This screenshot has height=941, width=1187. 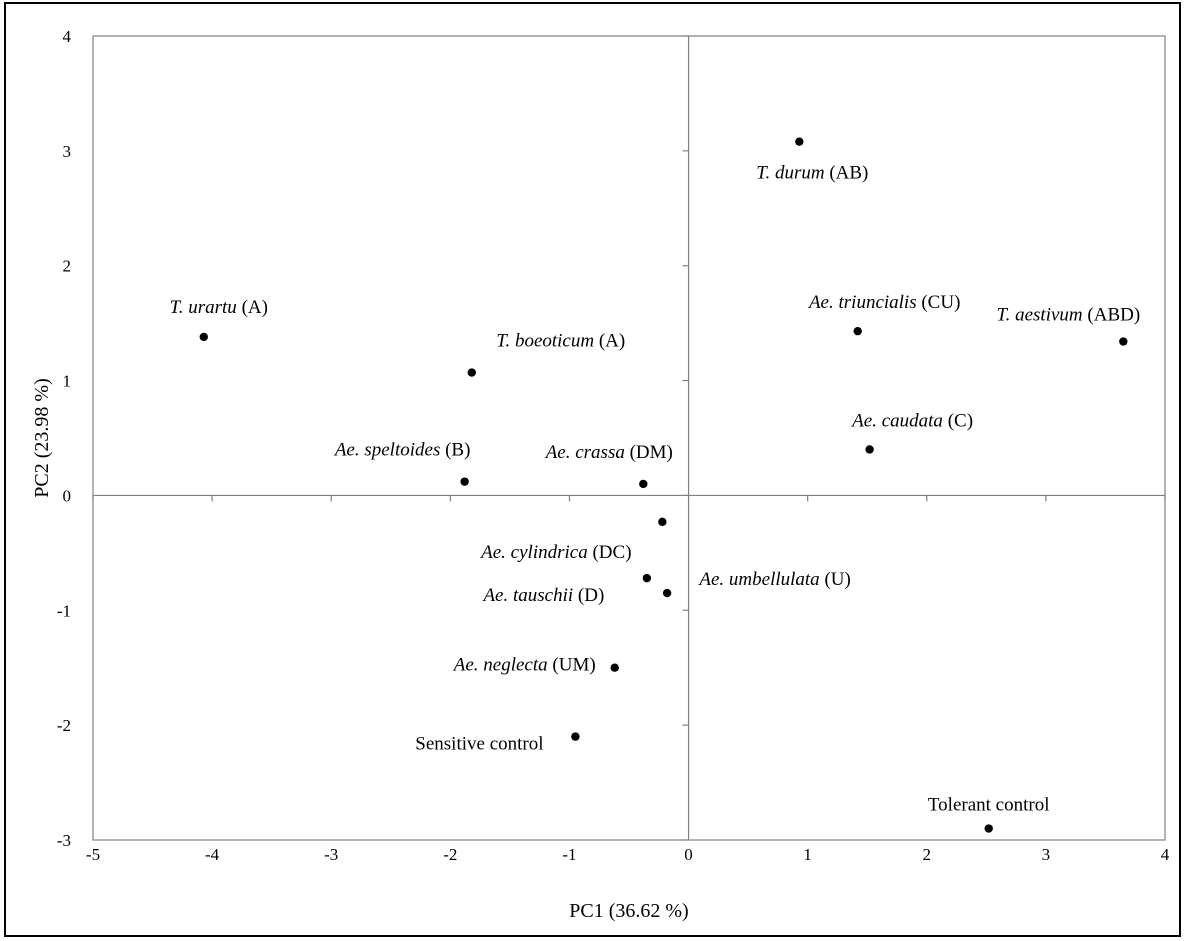 What do you see at coordinates (628, 911) in the screenshot?
I see `x-axis-label: PC1 (36.62 %)` at bounding box center [628, 911].